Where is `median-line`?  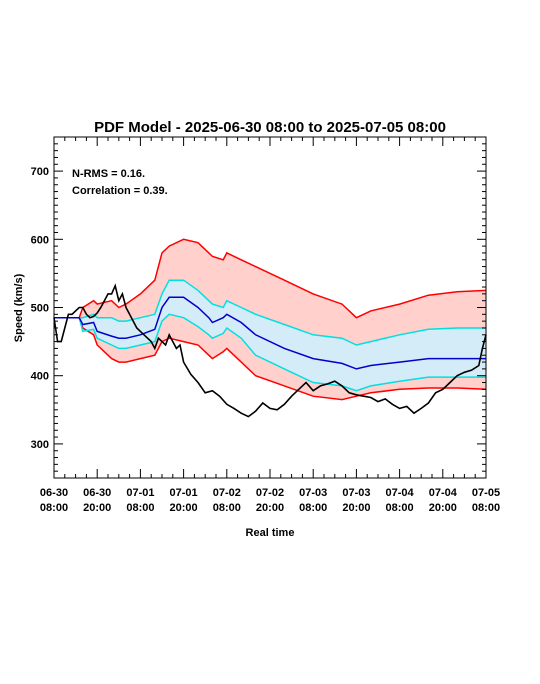
median-line is located at coordinates (270, 333).